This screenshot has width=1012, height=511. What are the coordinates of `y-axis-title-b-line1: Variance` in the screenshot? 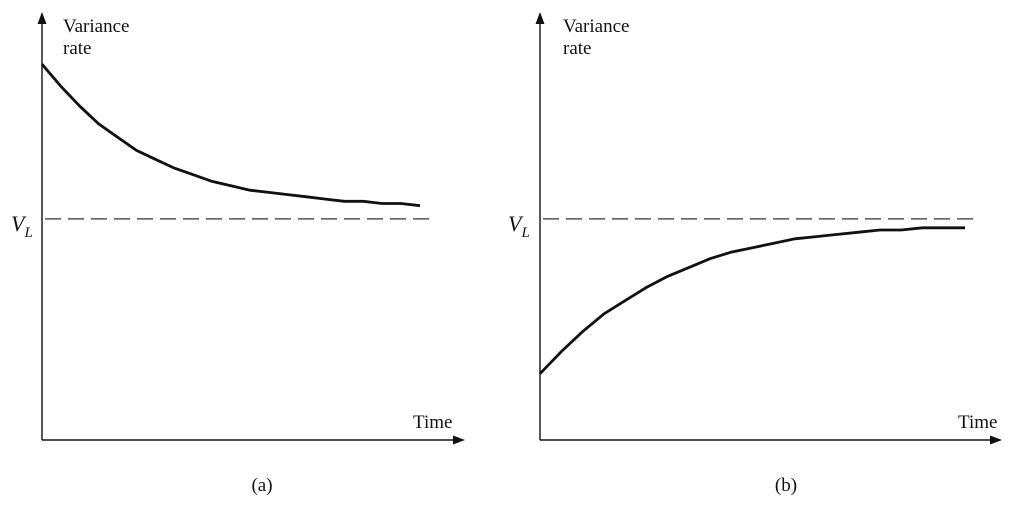 It's located at (596, 26).